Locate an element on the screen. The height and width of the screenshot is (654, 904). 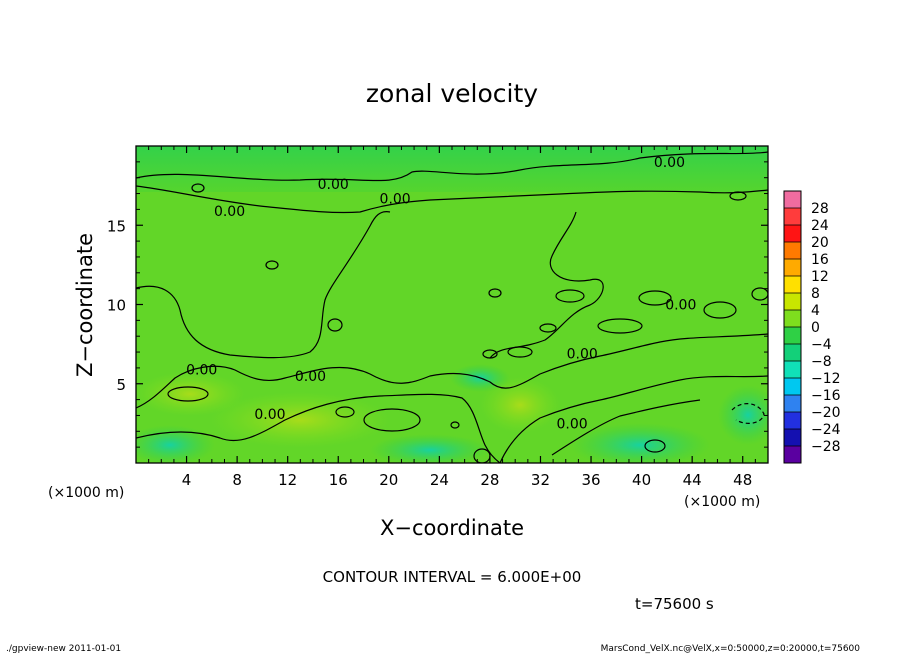
y-axis-label: Z−coordinate is located at coordinates (85, 305).